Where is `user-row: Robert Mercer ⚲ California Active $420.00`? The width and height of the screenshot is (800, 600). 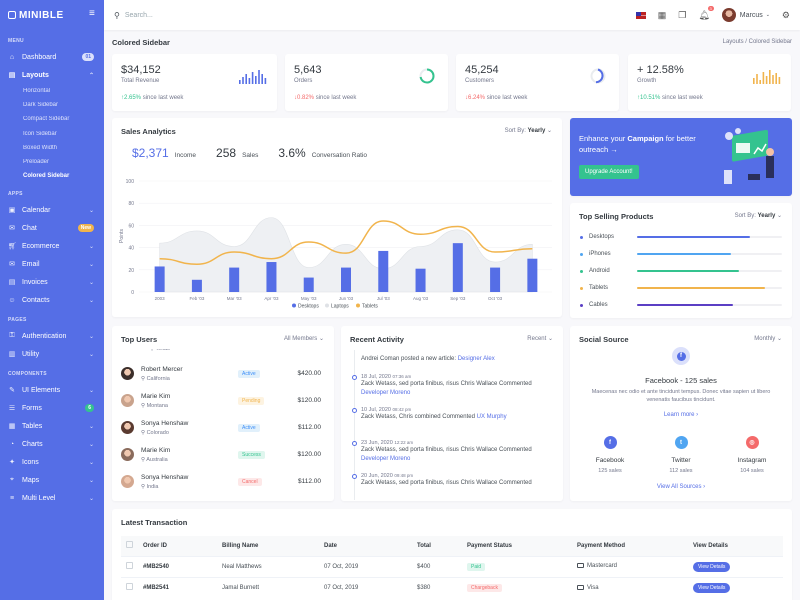
user-row: Robert Mercer ⚲ California Active $420.00 is located at coordinates (223, 374).